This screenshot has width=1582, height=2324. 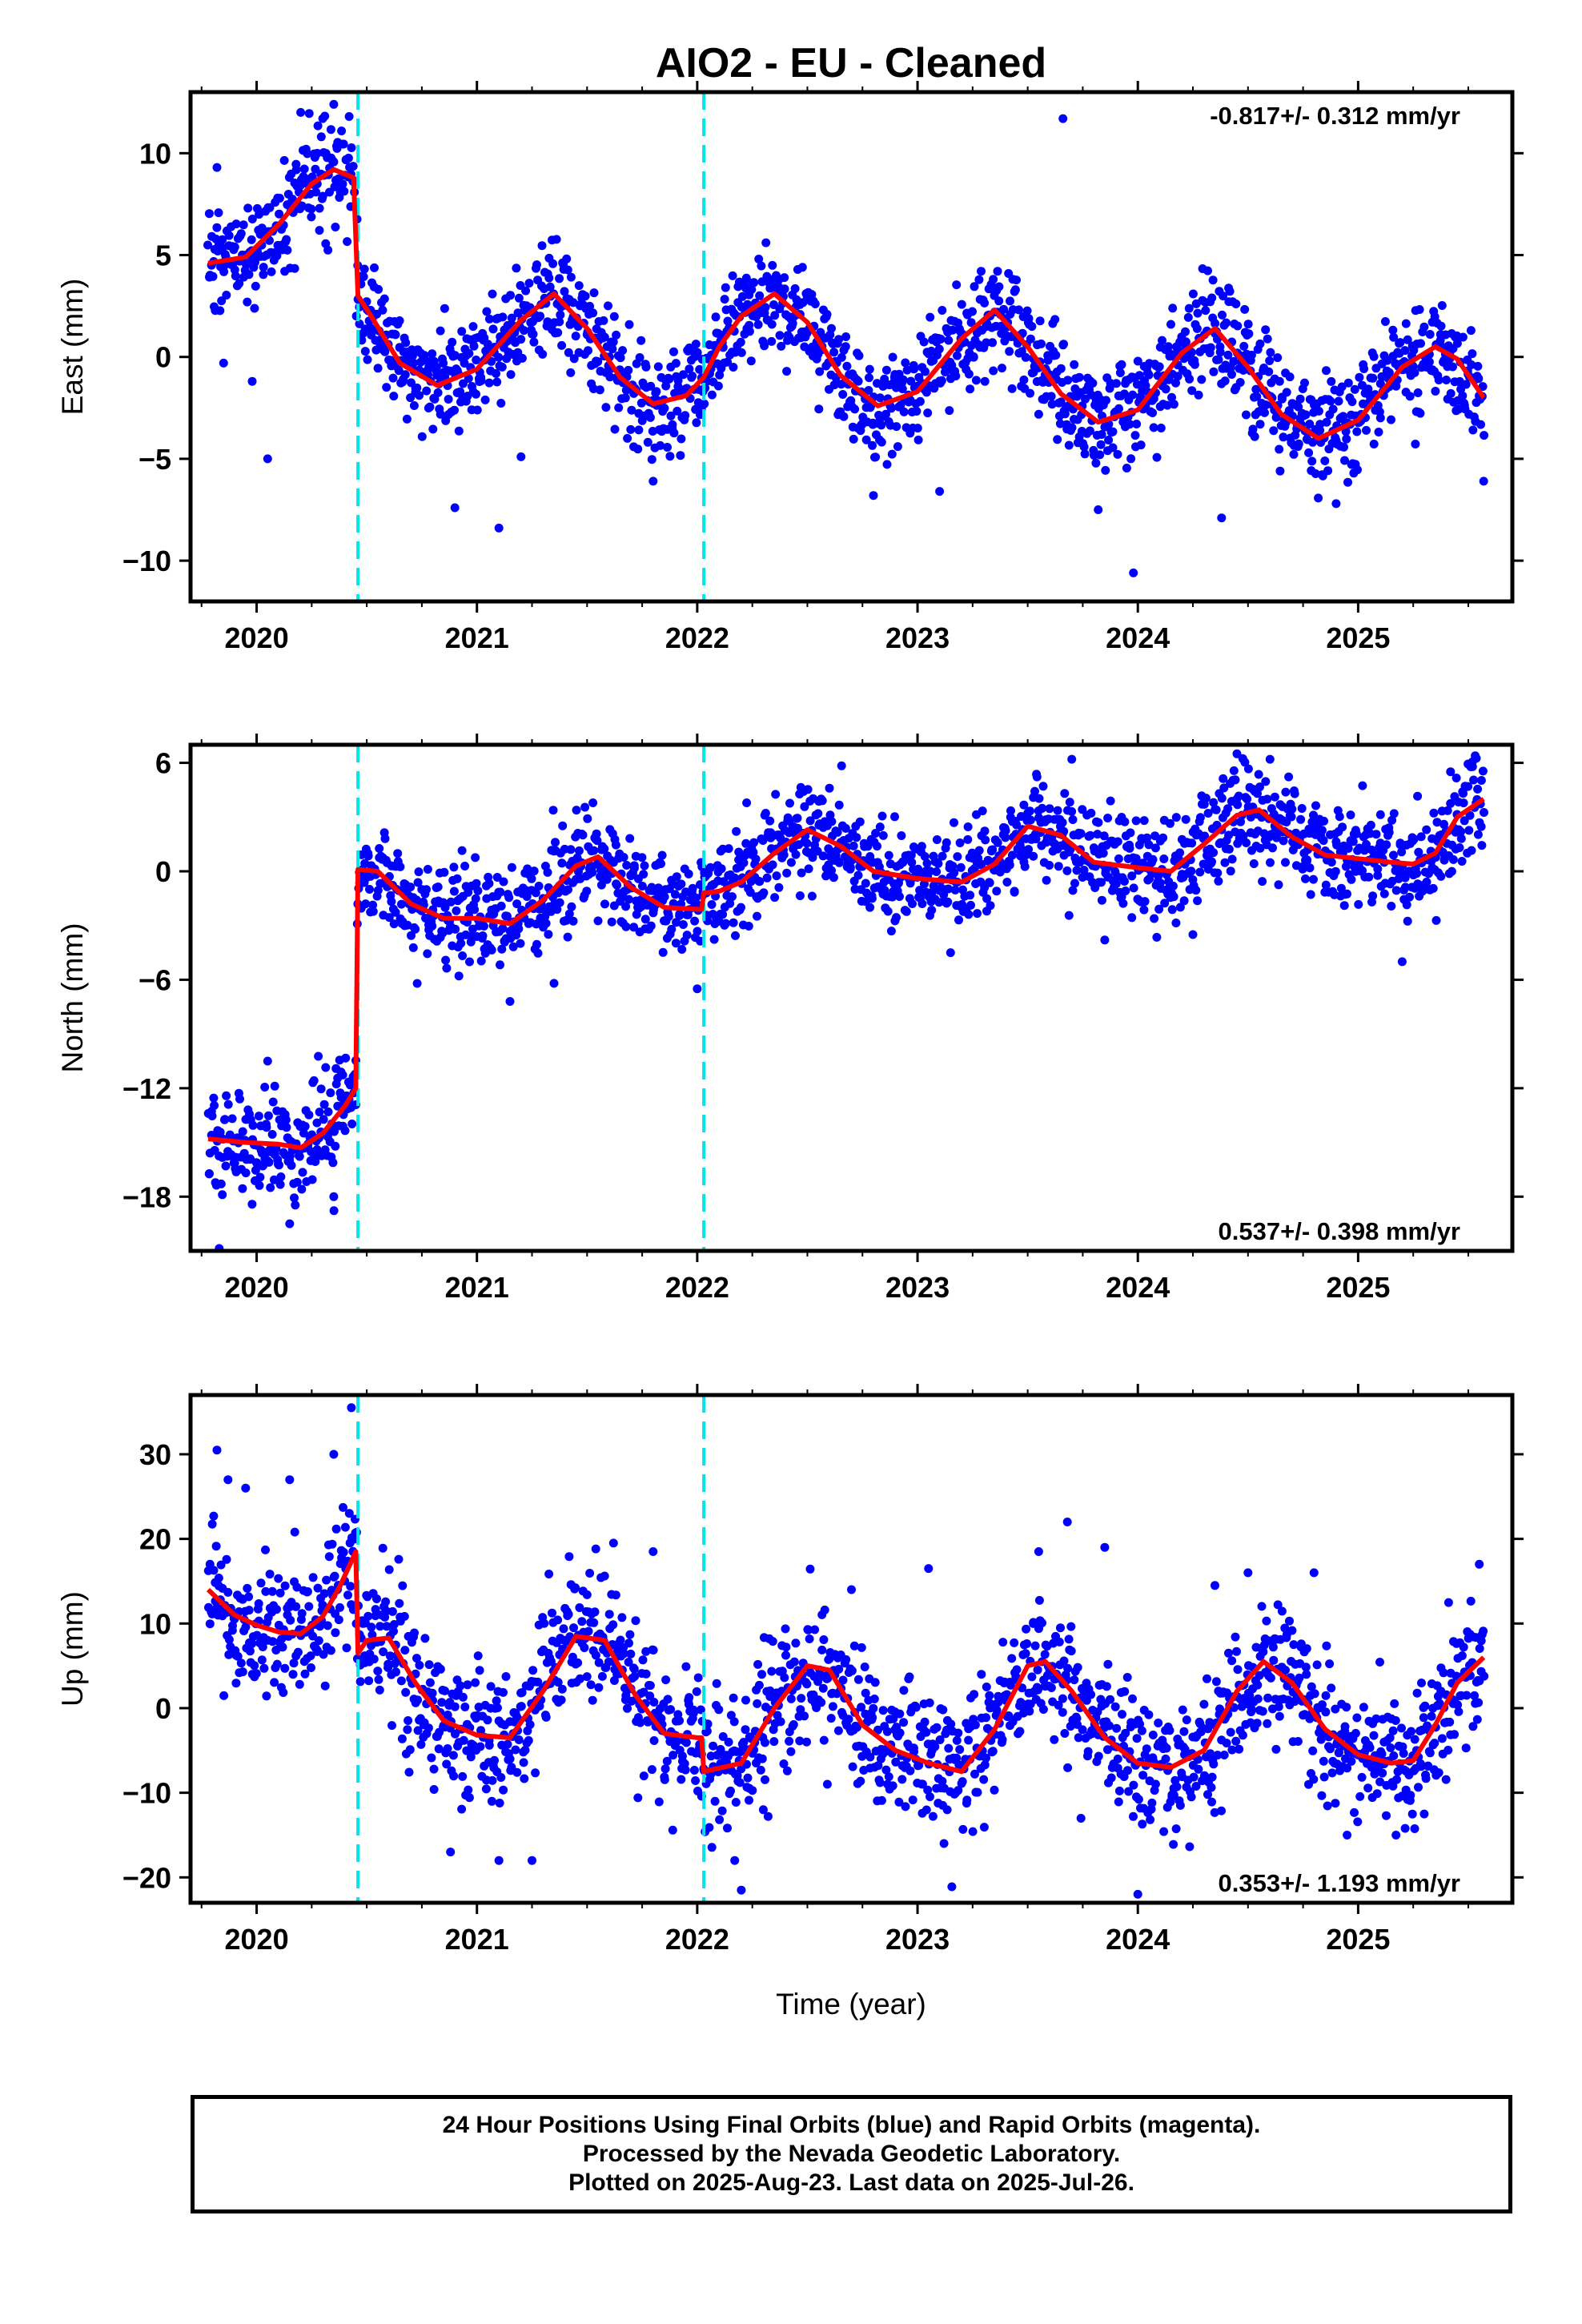 I want to click on north-outlier-point, so click(x=1105, y=940).